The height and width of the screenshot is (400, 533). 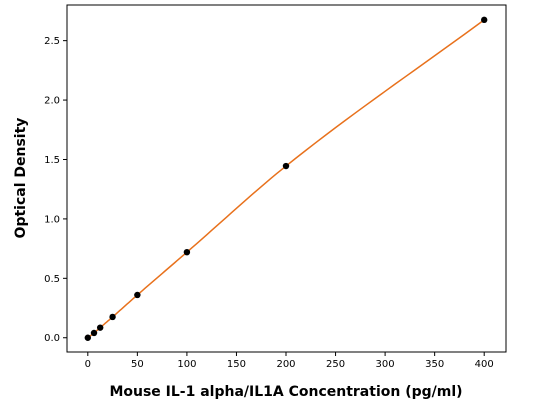 What do you see at coordinates (385, 364) in the screenshot?
I see `x-tick-label: 300` at bounding box center [385, 364].